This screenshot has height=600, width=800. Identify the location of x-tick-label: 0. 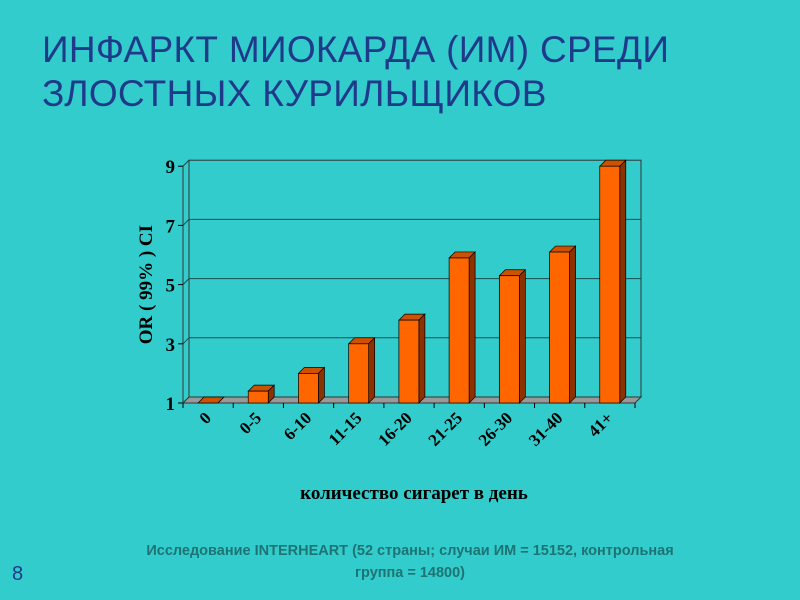
(204, 417).